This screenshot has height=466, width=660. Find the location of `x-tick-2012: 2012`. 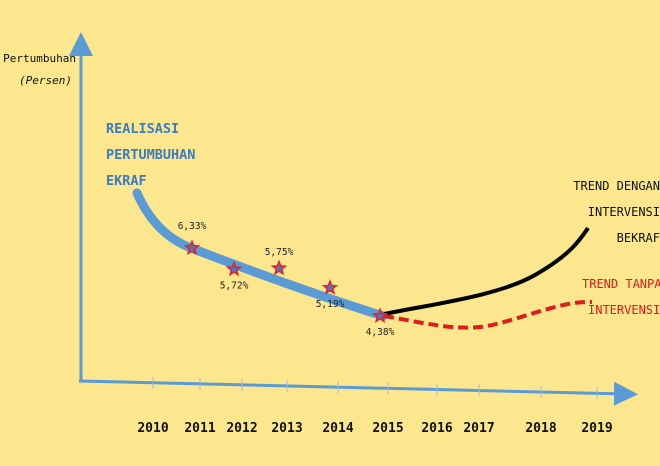

x-tick-2012: 2012 is located at coordinates (241, 428).